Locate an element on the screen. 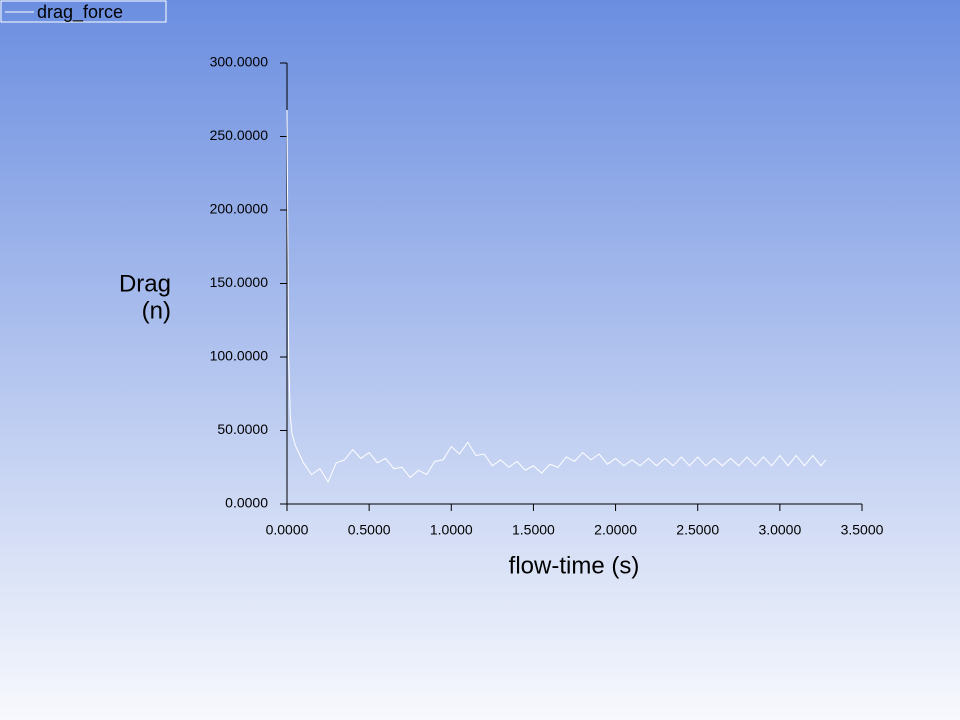 Image resolution: width=960 pixels, height=720 pixels. x-tick-label: 0.0000 is located at coordinates (287, 530).